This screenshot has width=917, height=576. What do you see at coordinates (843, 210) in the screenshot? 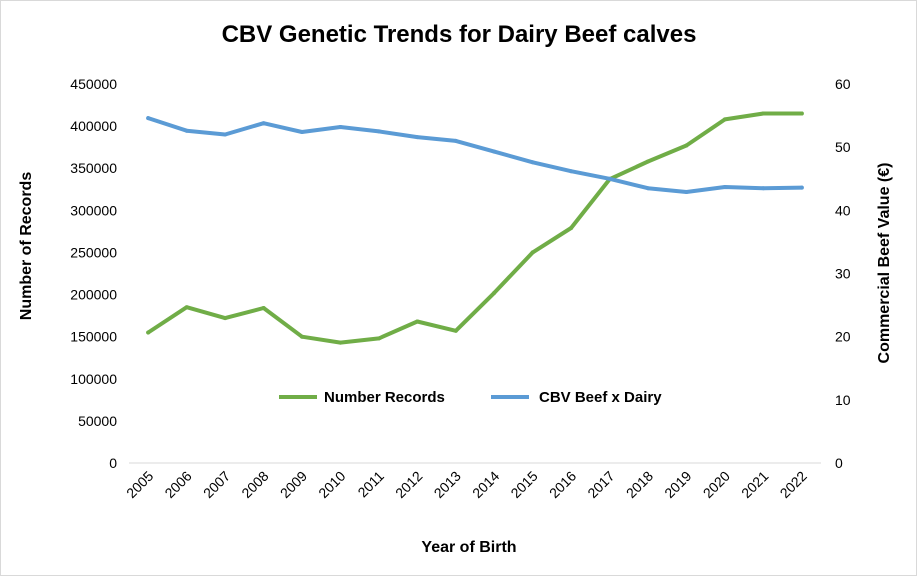
I see `right-tick-label: 40` at bounding box center [843, 210].